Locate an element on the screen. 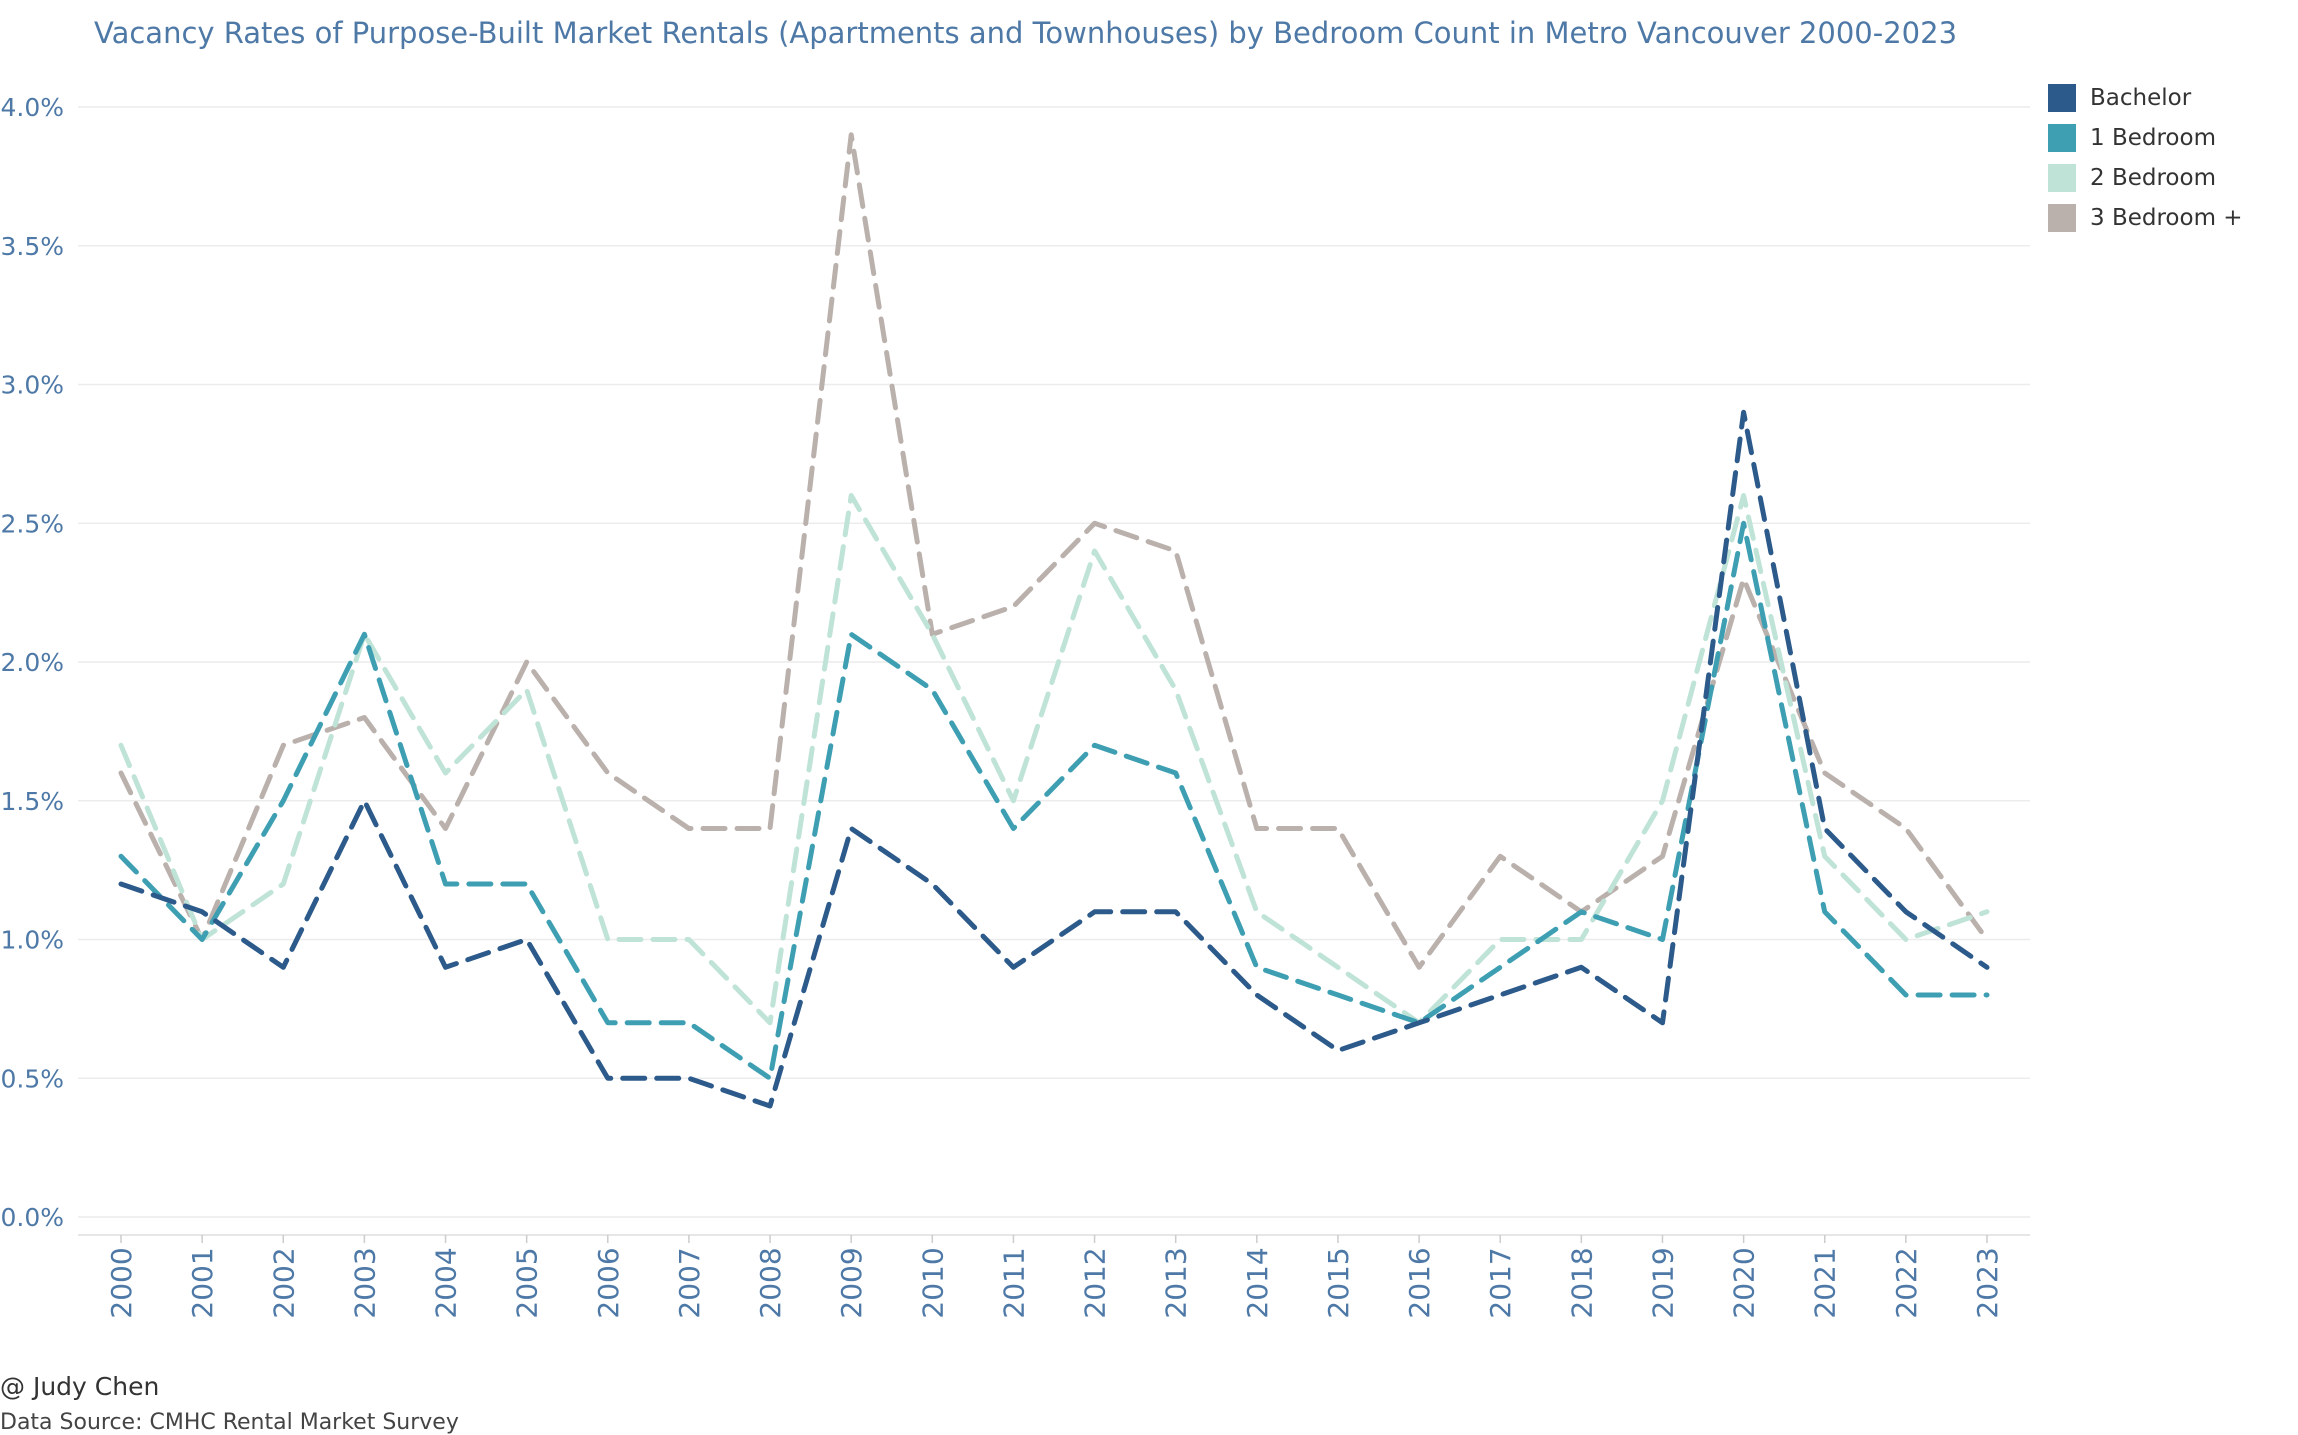 This screenshot has height=1435, width=2298. legend-swatch-3-bedroom-plus is located at coordinates (2062, 218).